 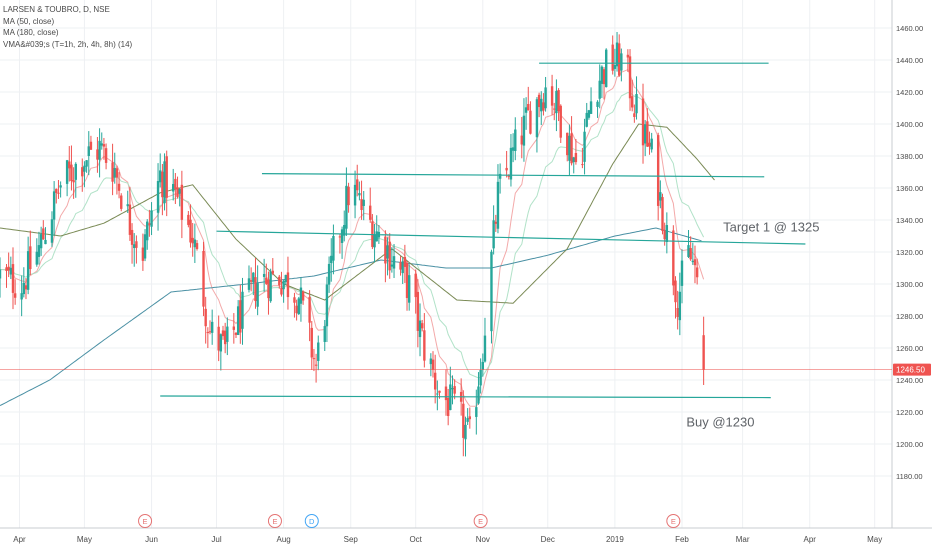 What do you see at coordinates (151, 539) in the screenshot?
I see `time-tick-label: Jun` at bounding box center [151, 539].